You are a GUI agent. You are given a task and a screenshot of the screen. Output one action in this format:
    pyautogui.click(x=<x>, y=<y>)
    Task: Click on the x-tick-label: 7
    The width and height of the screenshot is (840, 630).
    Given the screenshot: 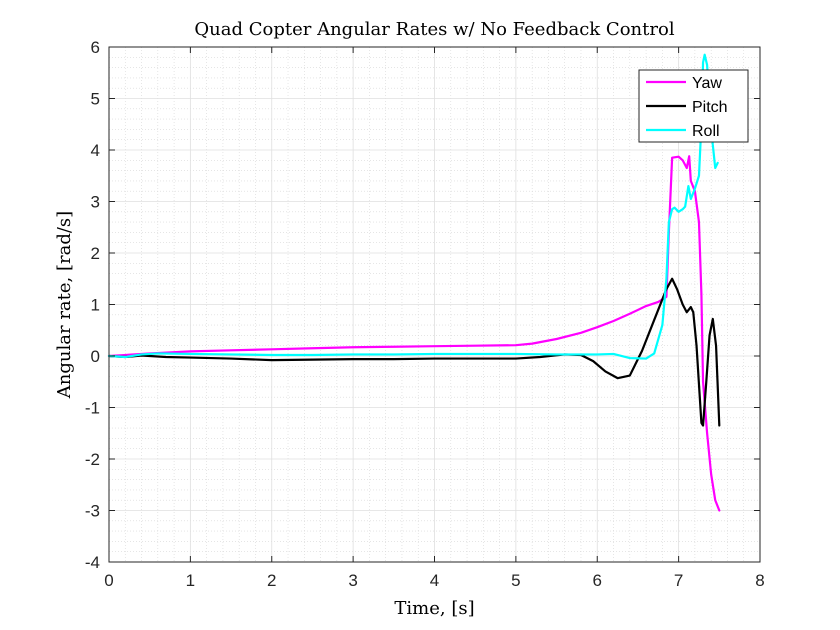 What is the action you would take?
    pyautogui.click(x=678, y=580)
    